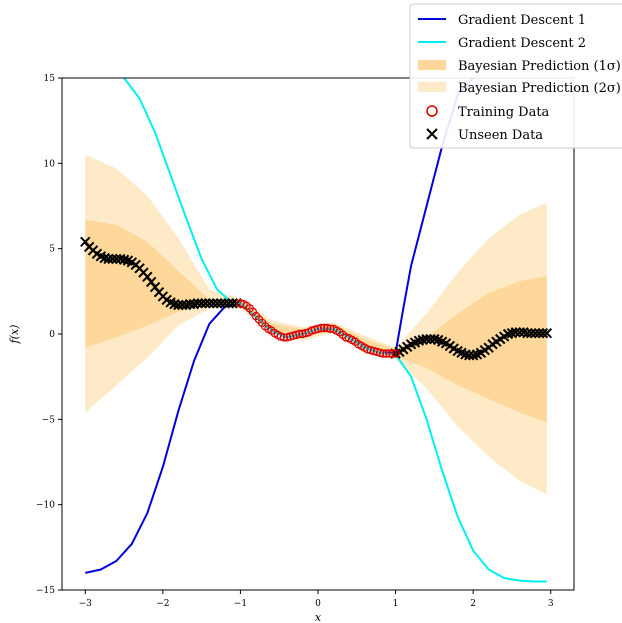 The height and width of the screenshot is (623, 622). I want to click on legend-swatch-unseen-data, so click(432, 134).